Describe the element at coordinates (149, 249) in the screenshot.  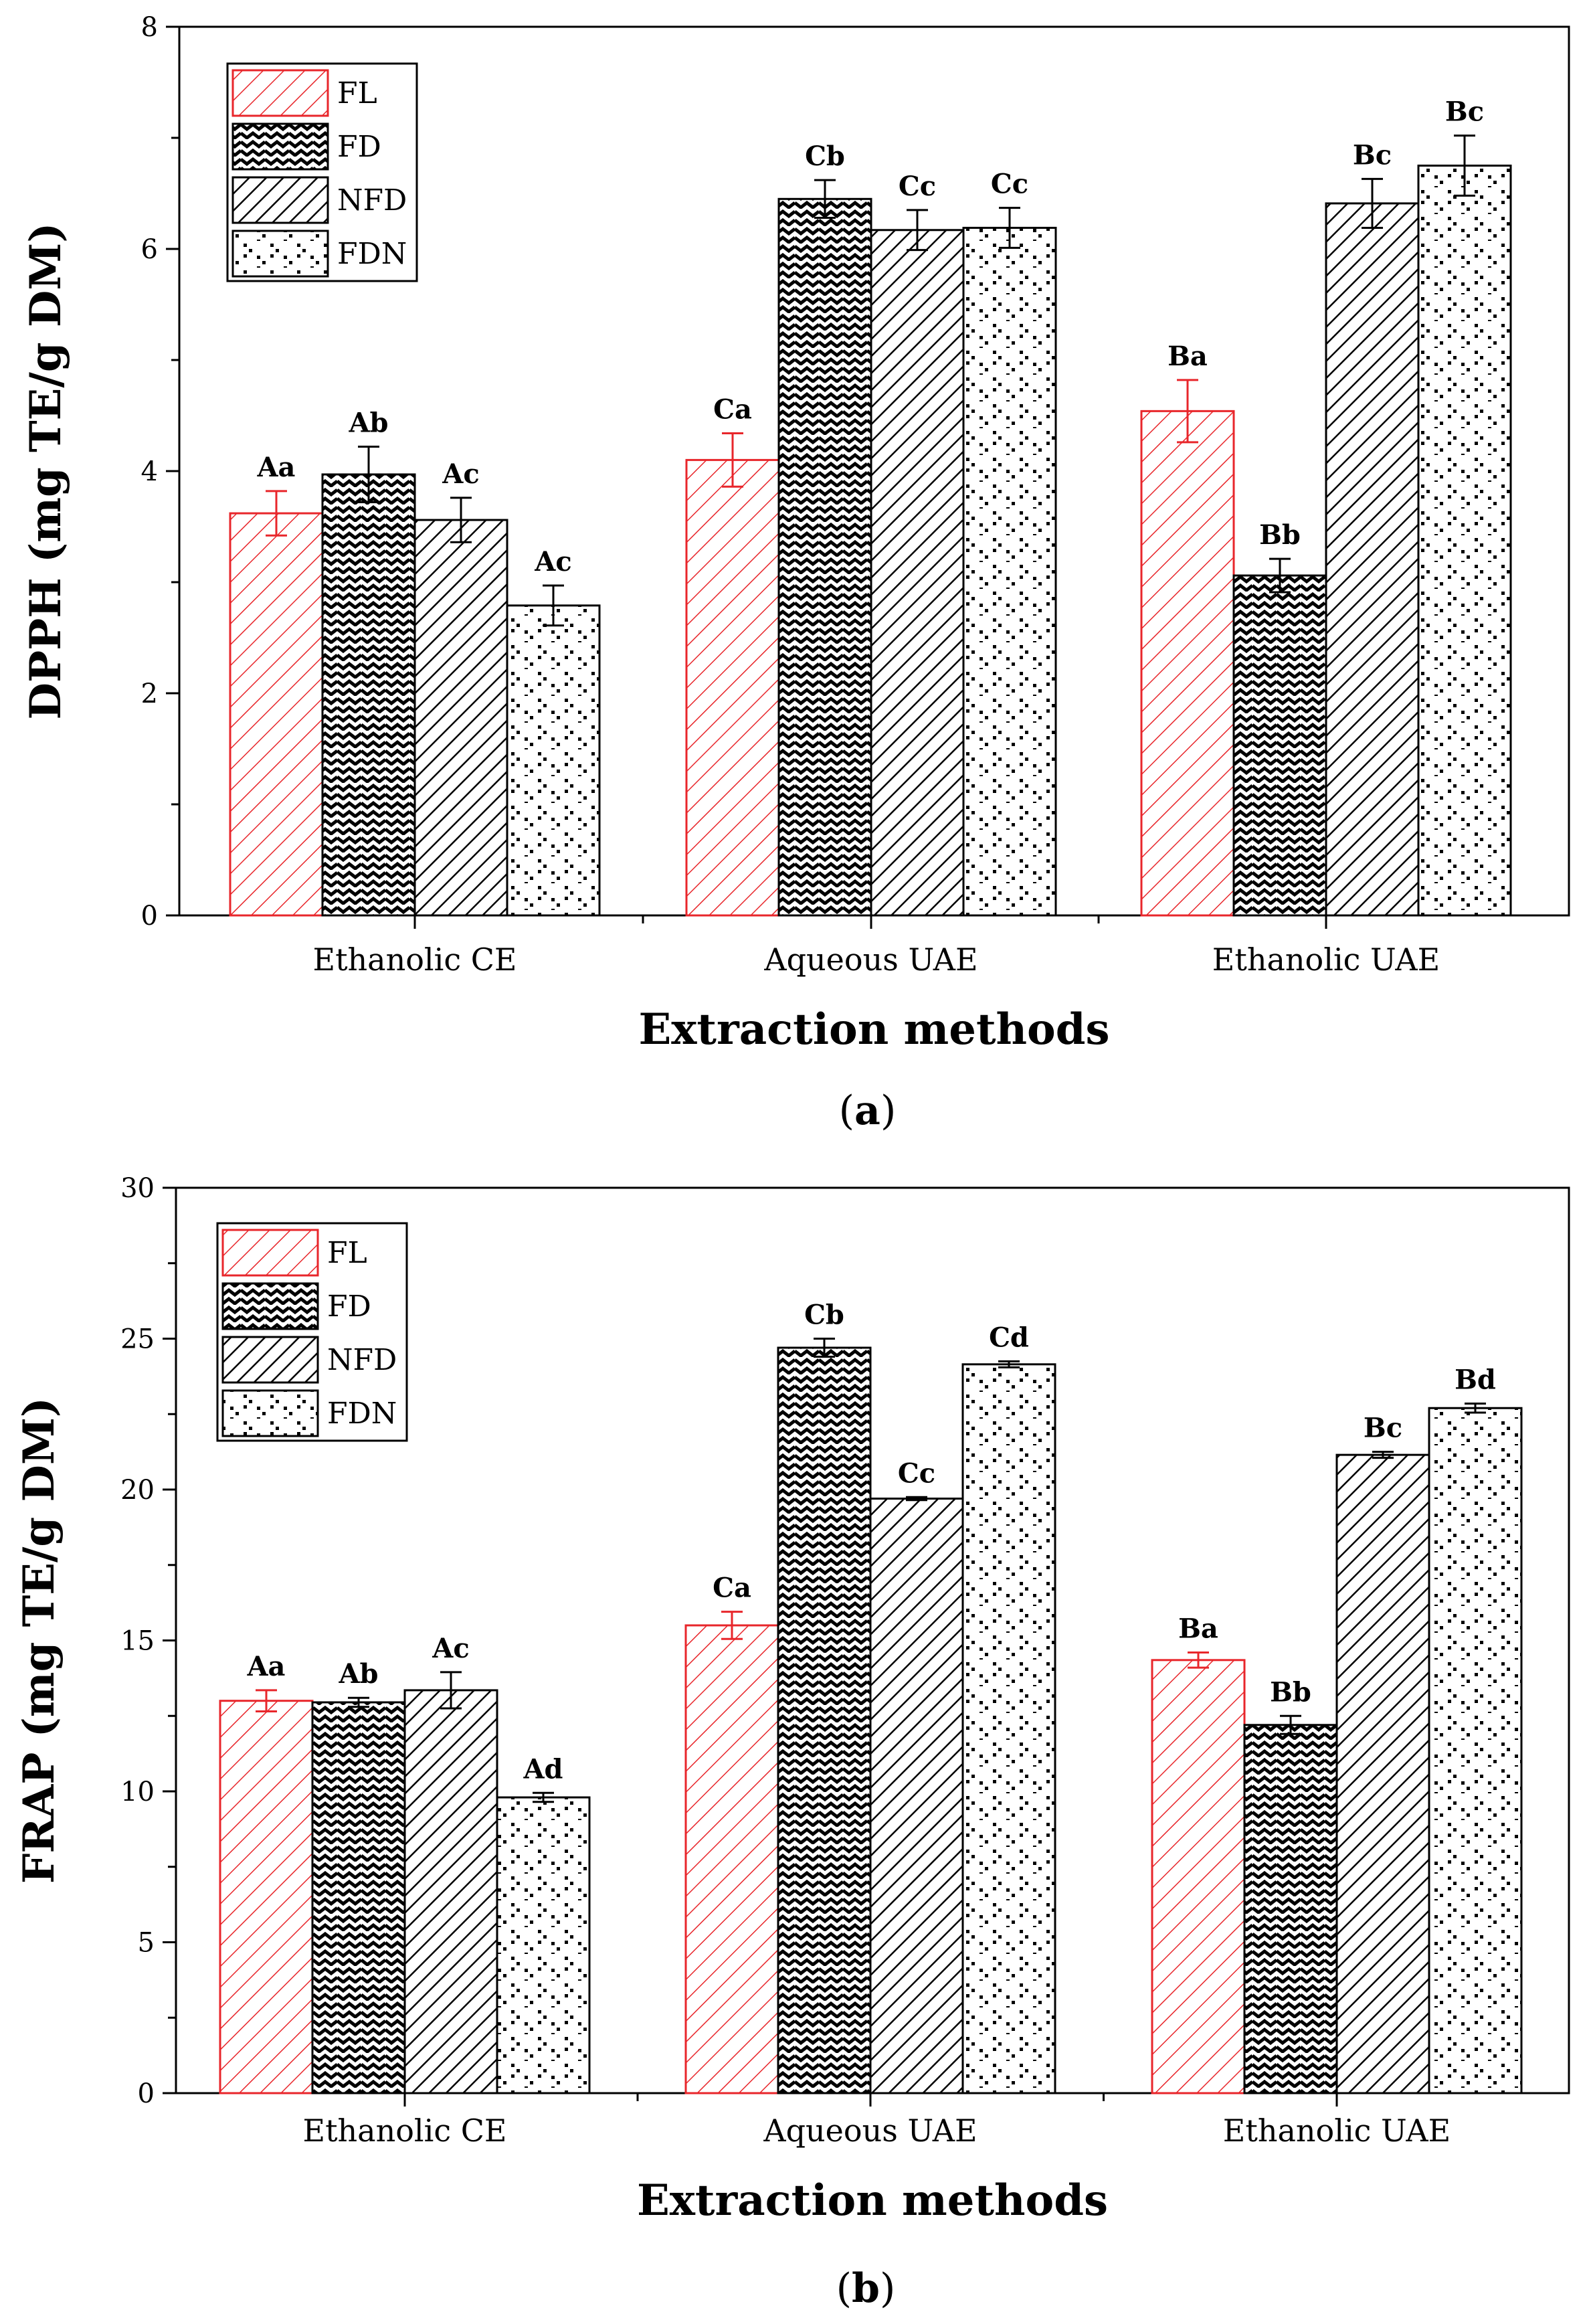
I see `y-tick-label: 6` at that location.